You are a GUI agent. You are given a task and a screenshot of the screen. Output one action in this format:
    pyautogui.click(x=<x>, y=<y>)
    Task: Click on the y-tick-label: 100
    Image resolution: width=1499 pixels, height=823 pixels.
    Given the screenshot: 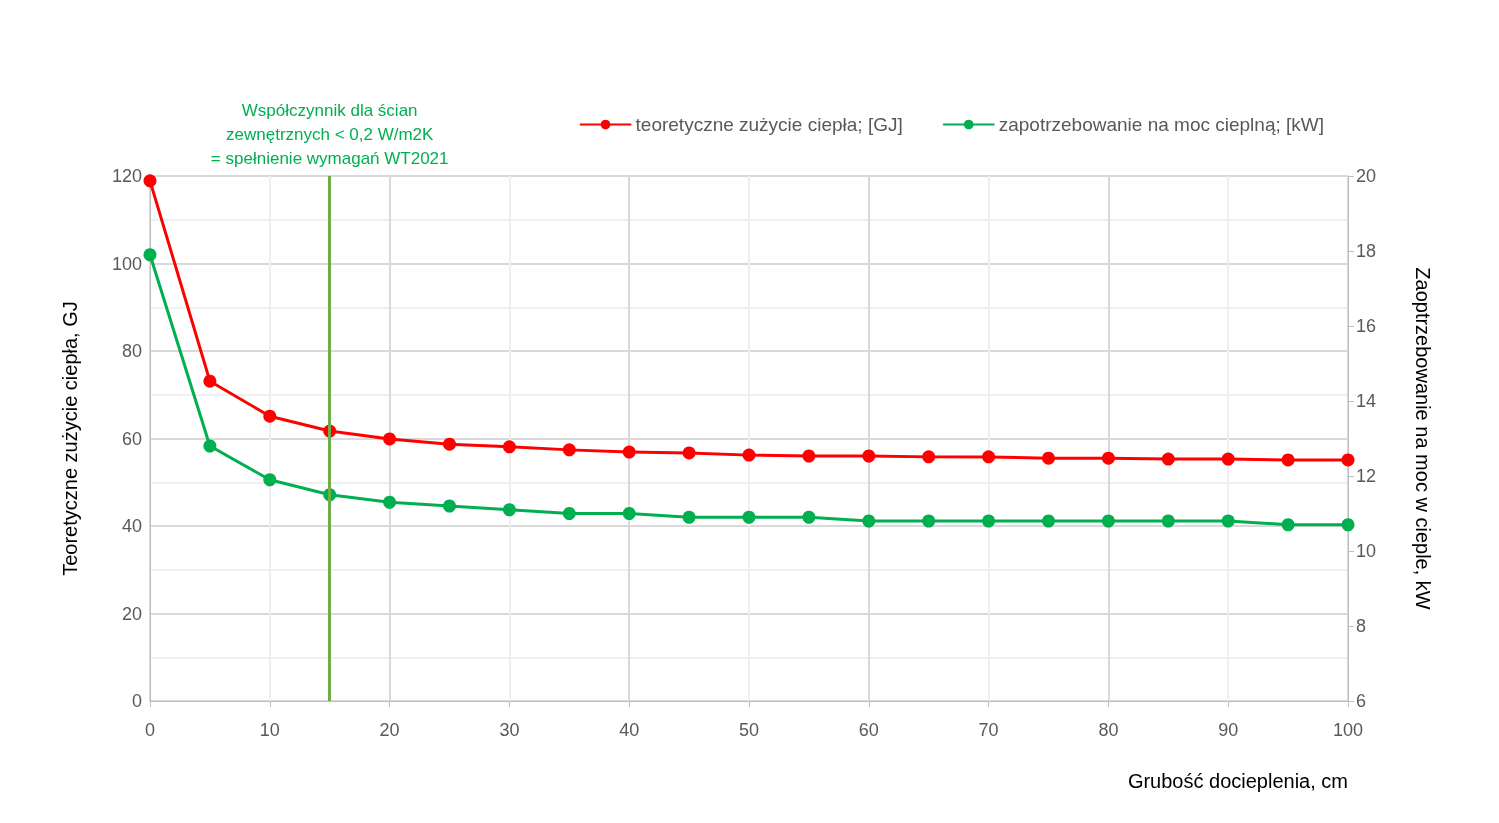 What is the action you would take?
    pyautogui.click(x=126, y=263)
    